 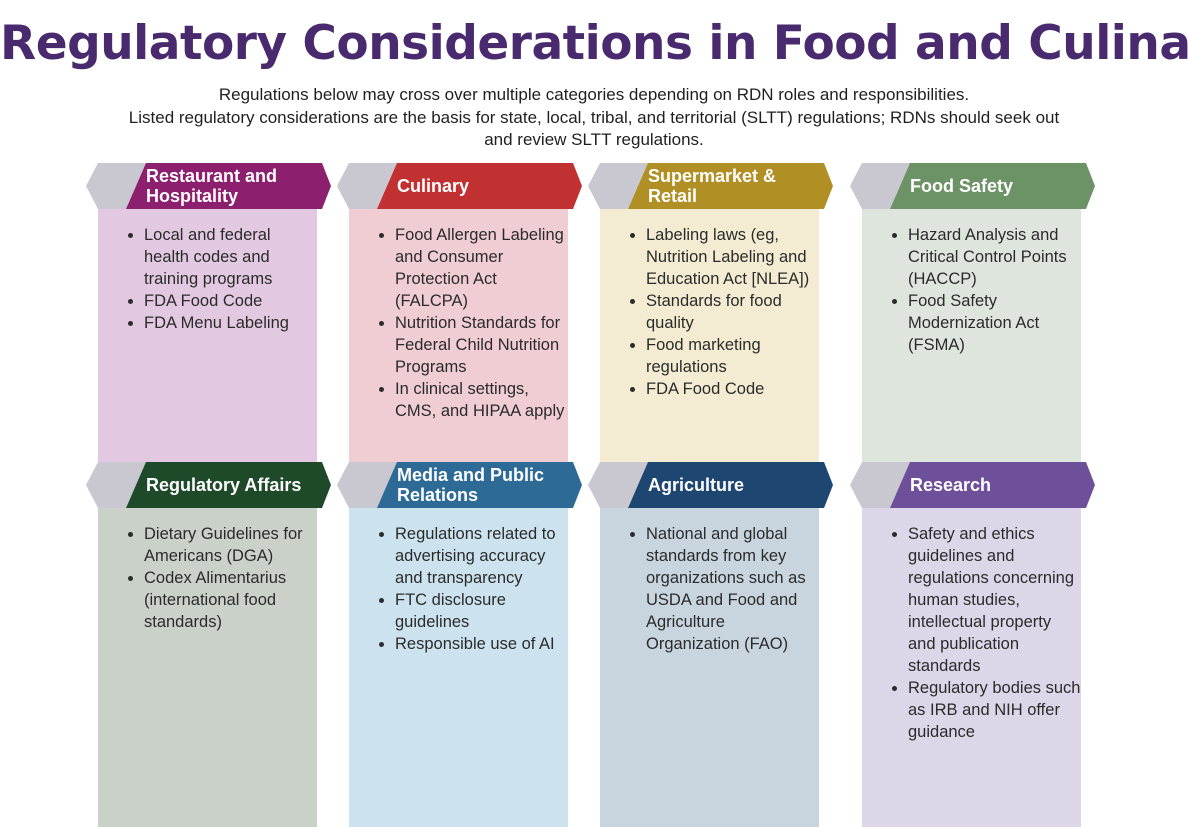 I want to click on list-item: FTC disclosure guidelines, so click(x=481, y=611).